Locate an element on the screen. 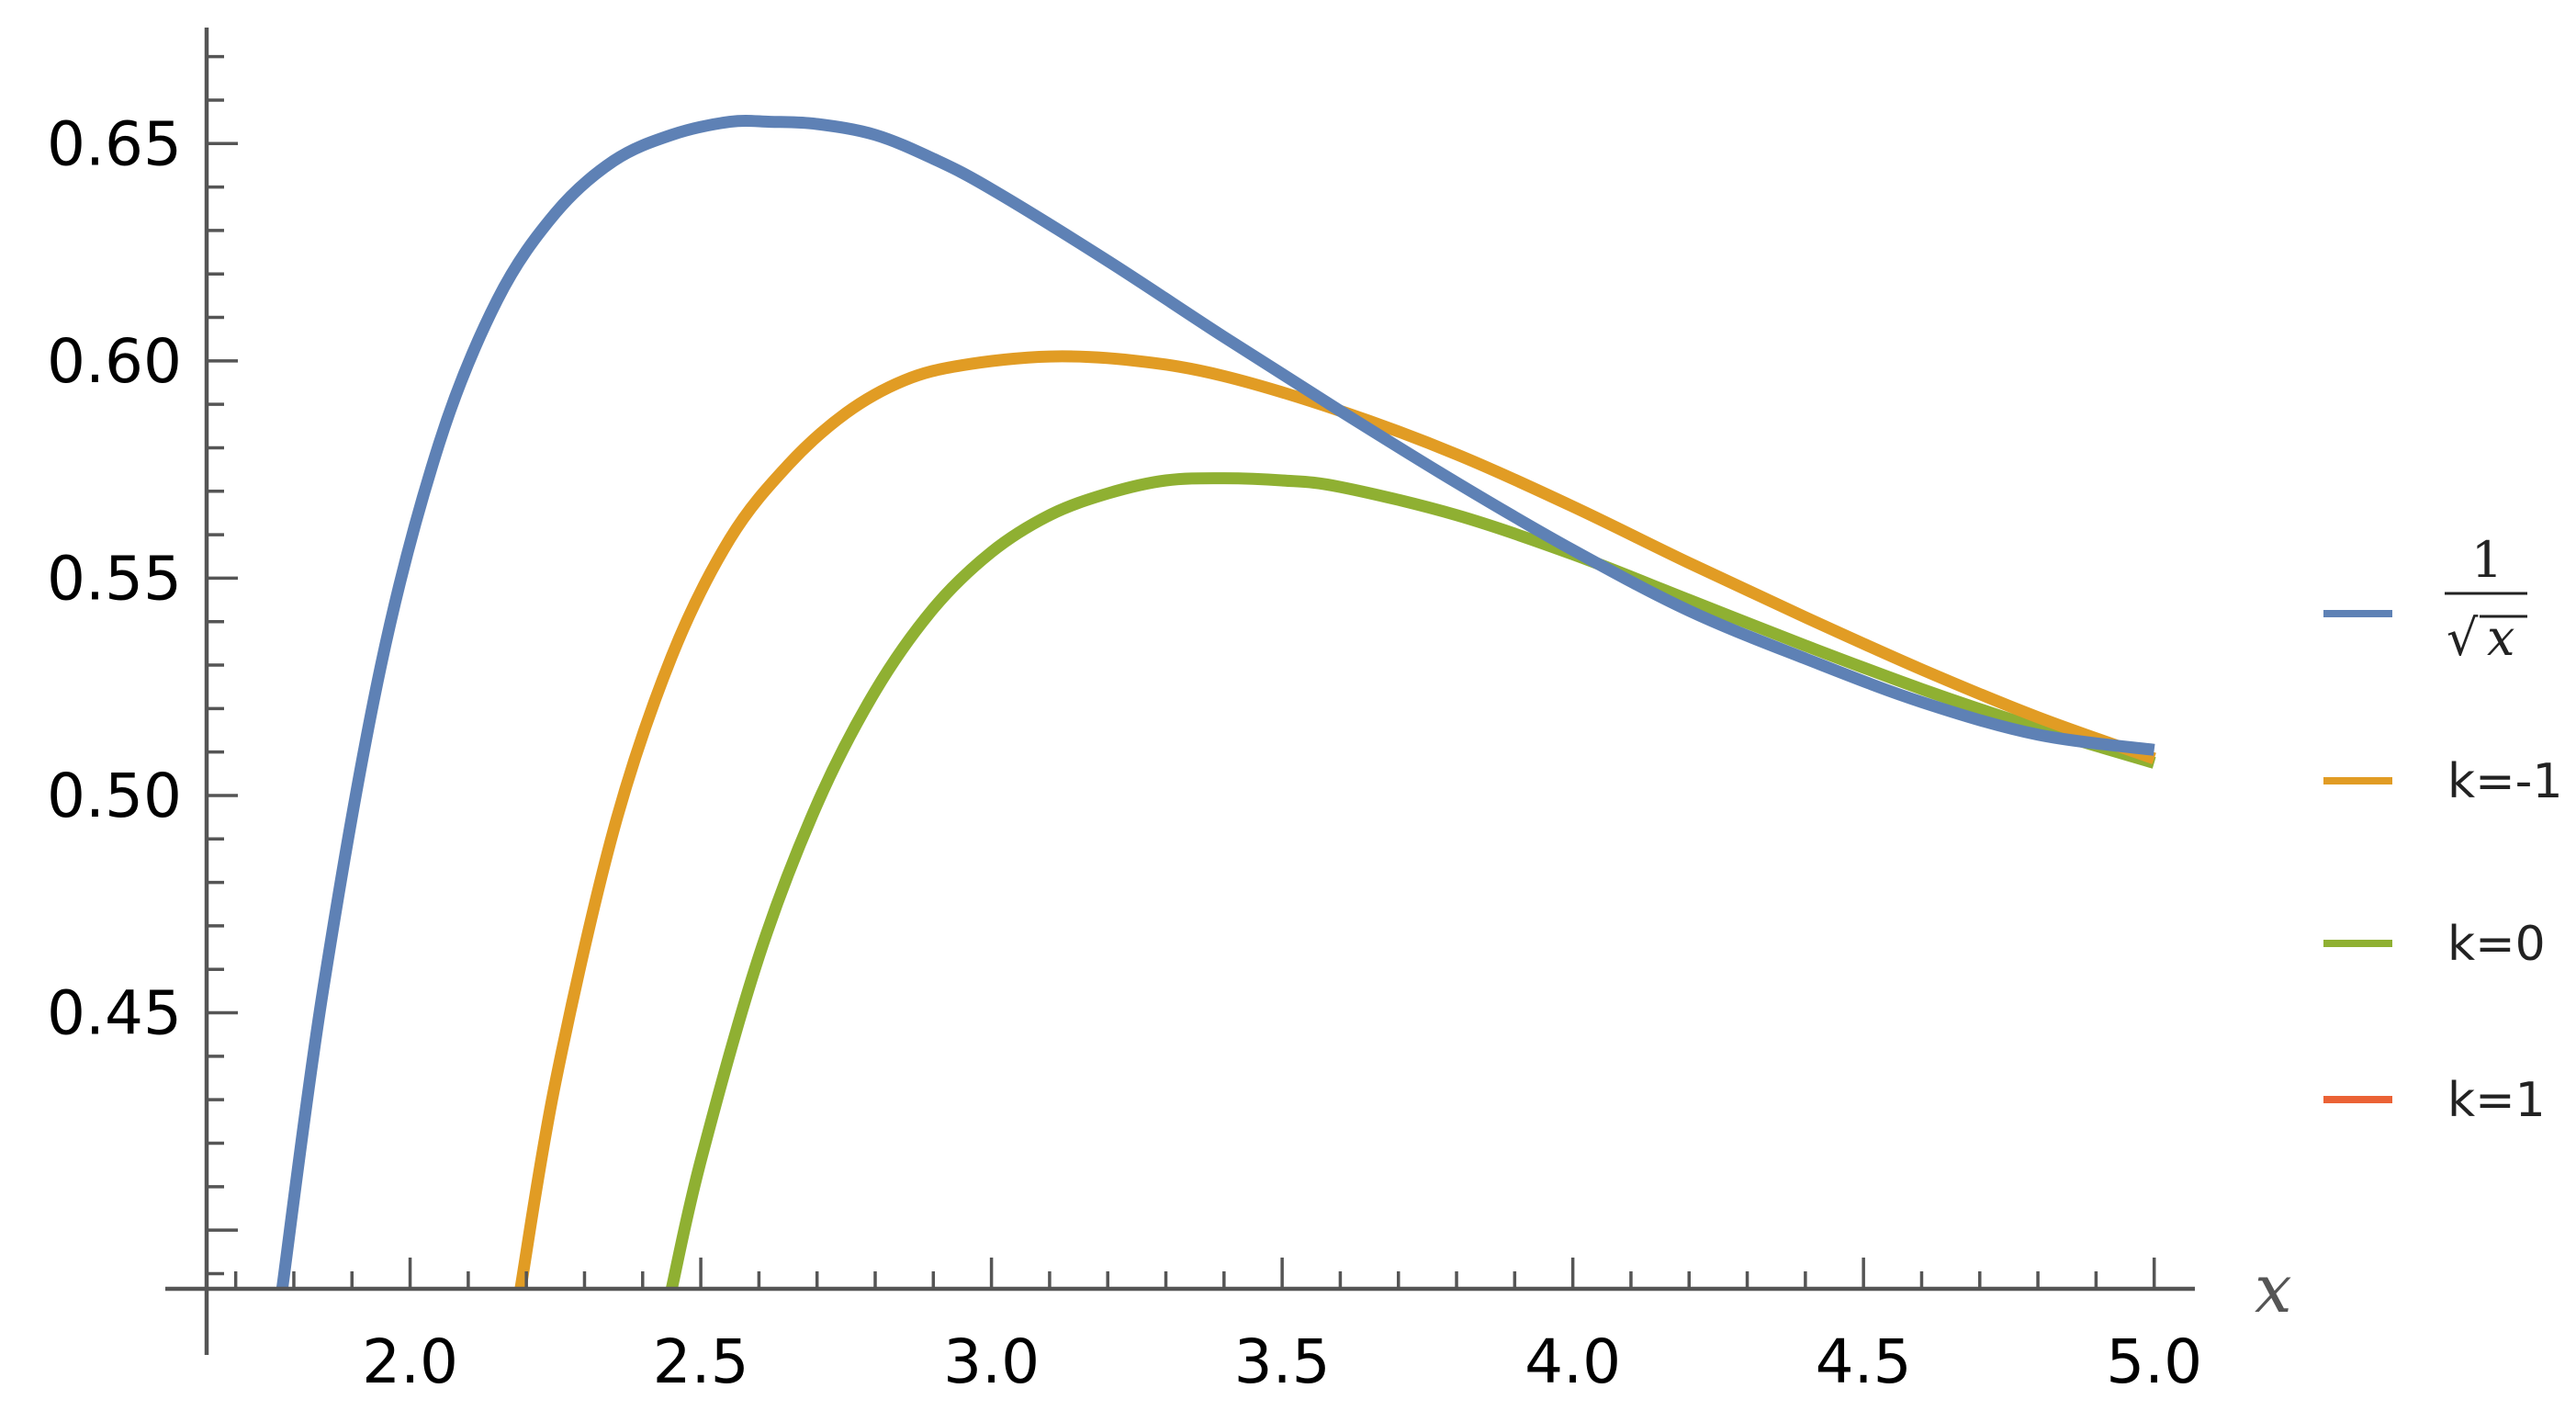 The height and width of the screenshot is (1422, 2576). legend-label-1: k=-1 is located at coordinates (2505, 781).